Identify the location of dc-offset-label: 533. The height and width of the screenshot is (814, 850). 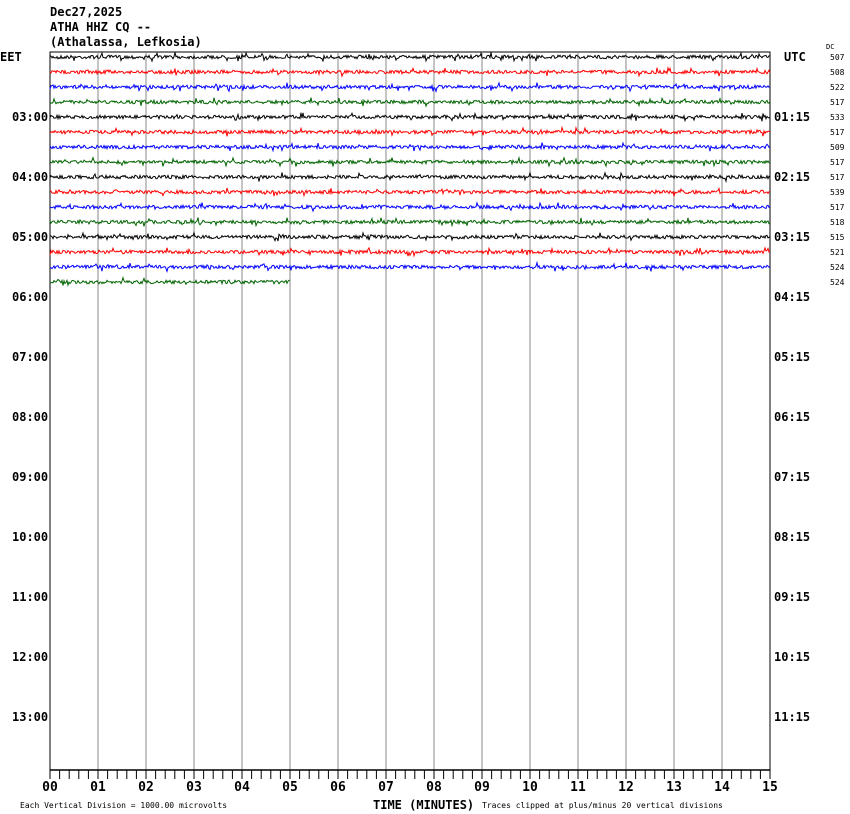
(837, 117).